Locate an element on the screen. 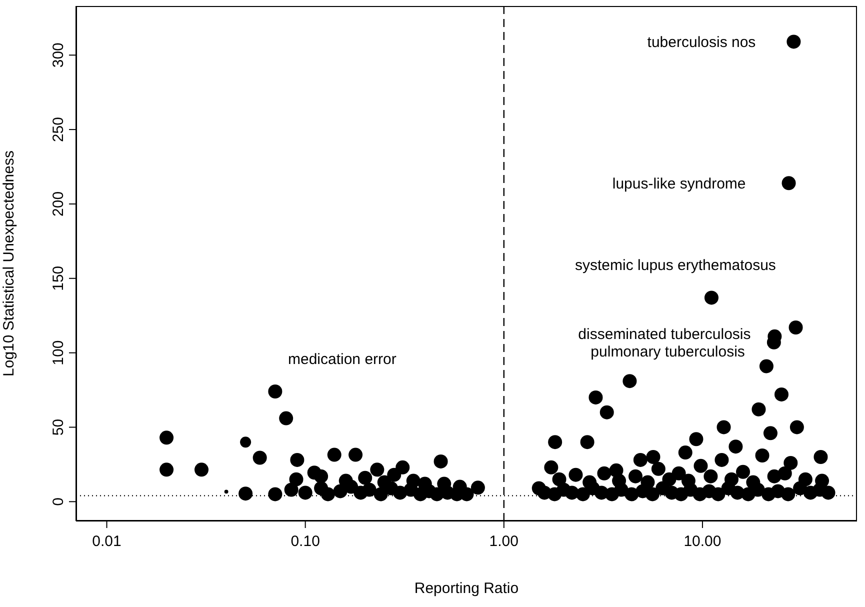  y-tick-label: 200 is located at coordinates (58, 203).